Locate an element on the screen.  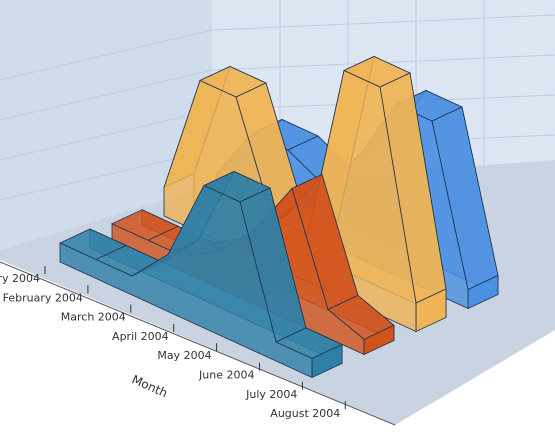
x-tick-label: March 2004 is located at coordinates (93, 317).